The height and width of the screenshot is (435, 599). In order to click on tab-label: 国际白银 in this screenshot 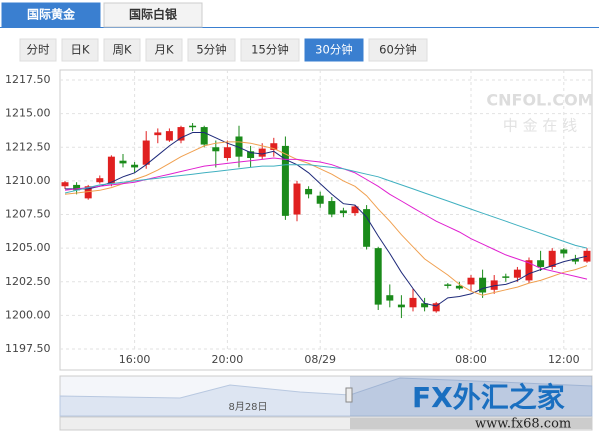, I will do `click(153, 14)`.